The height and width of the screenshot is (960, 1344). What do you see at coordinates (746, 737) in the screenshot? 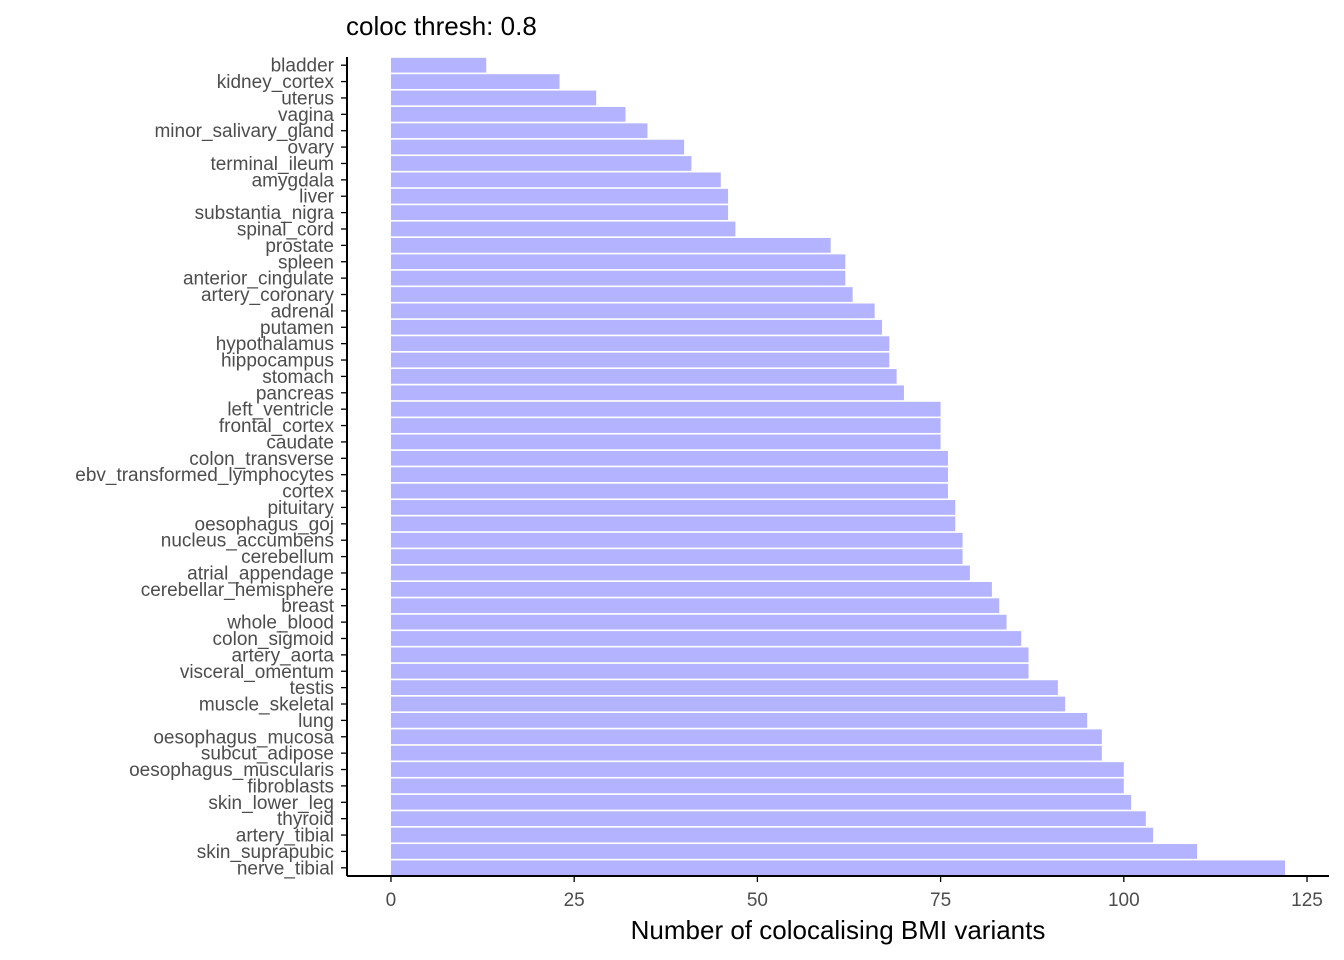
I see `bar-oesophagus_mucosa` at bounding box center [746, 737].